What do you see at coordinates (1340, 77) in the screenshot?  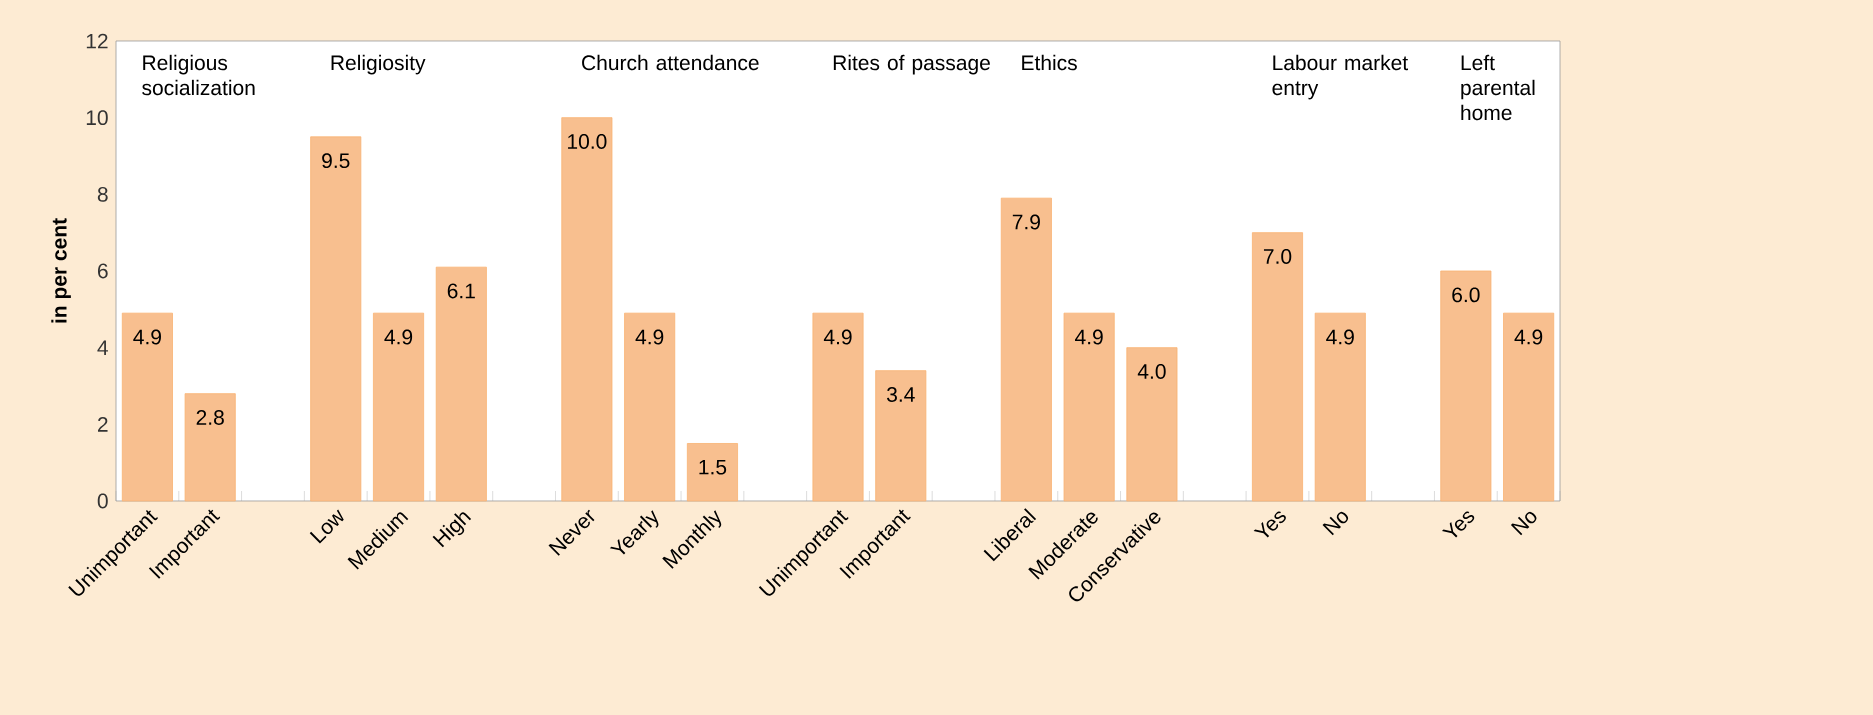 I see `annotation: Labour market entry` at bounding box center [1340, 77].